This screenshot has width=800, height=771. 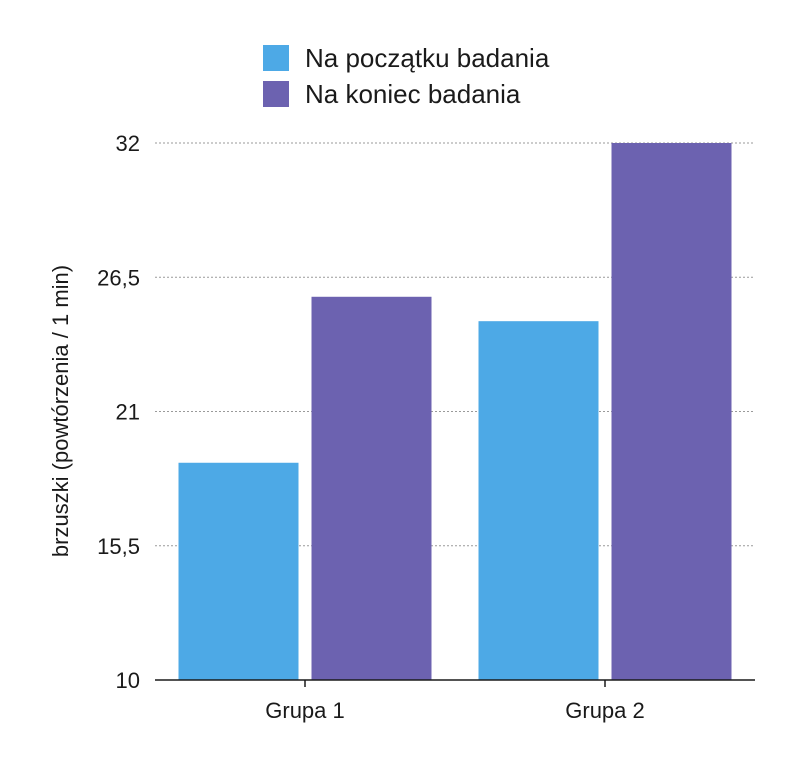 I want to click on y-axis-title: brzuszki (powtórzenia / 1 min), so click(x=60, y=411).